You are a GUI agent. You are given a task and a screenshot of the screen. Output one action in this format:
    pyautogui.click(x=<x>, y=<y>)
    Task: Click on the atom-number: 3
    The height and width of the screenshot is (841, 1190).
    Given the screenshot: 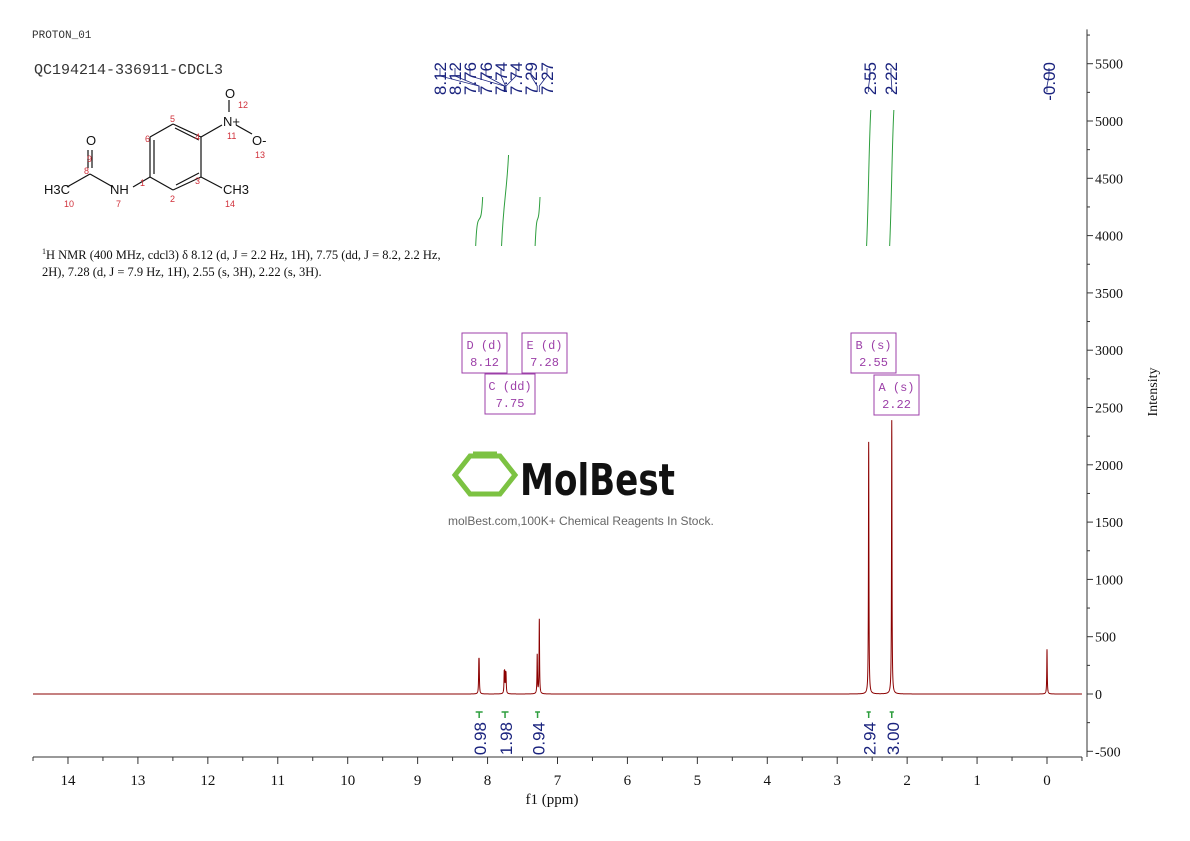 What is the action you would take?
    pyautogui.click(x=197, y=181)
    